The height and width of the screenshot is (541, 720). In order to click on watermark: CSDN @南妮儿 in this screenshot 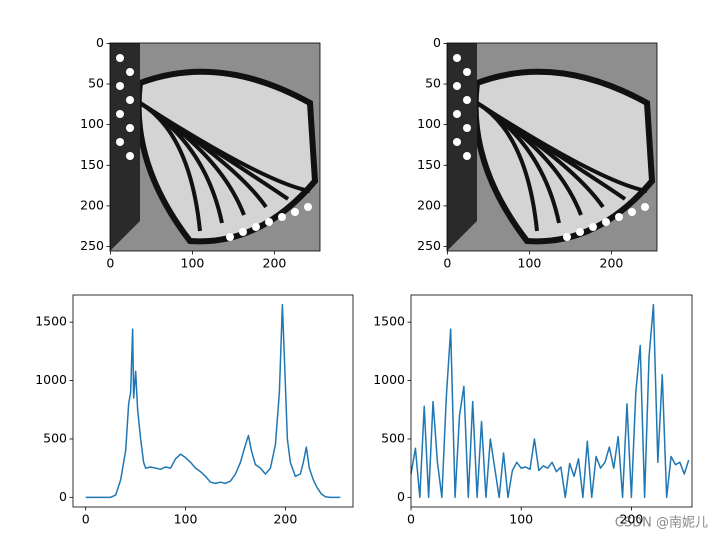, I will do `click(661, 523)`.